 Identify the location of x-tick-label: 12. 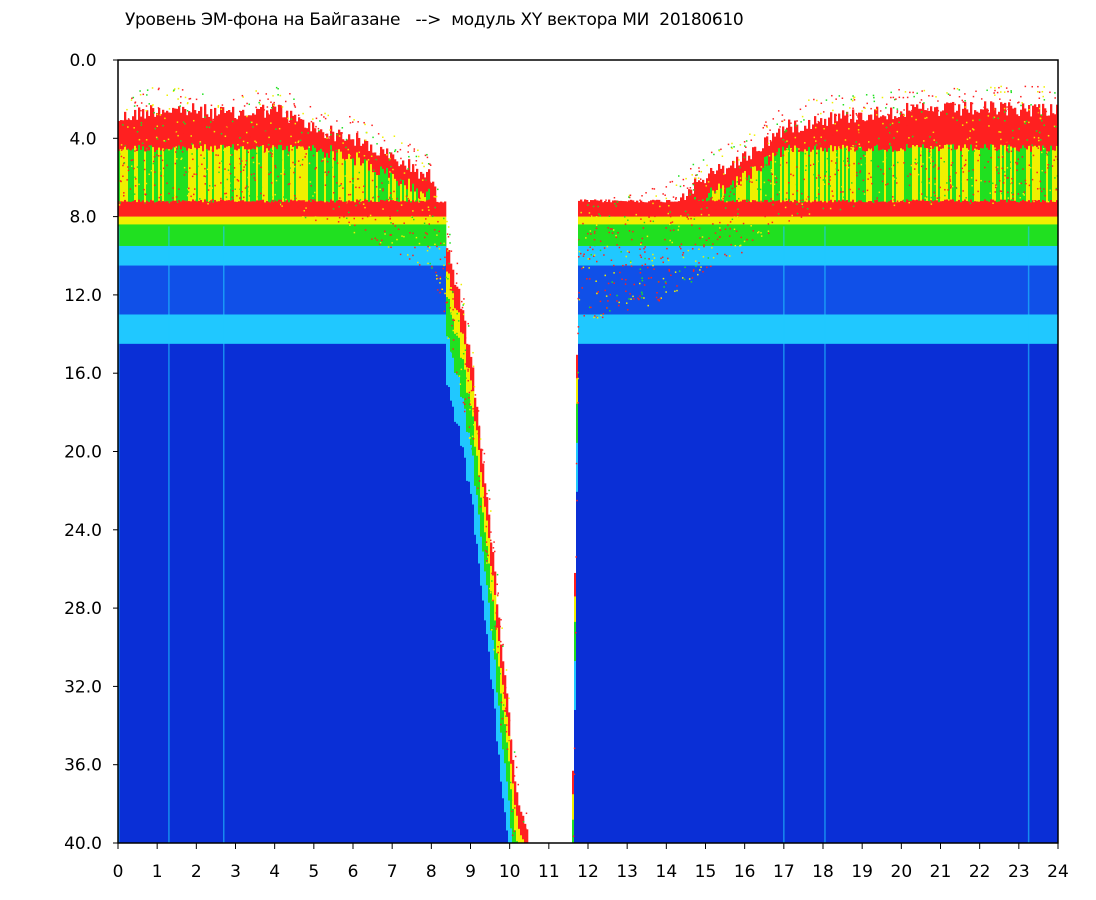
(588, 872).